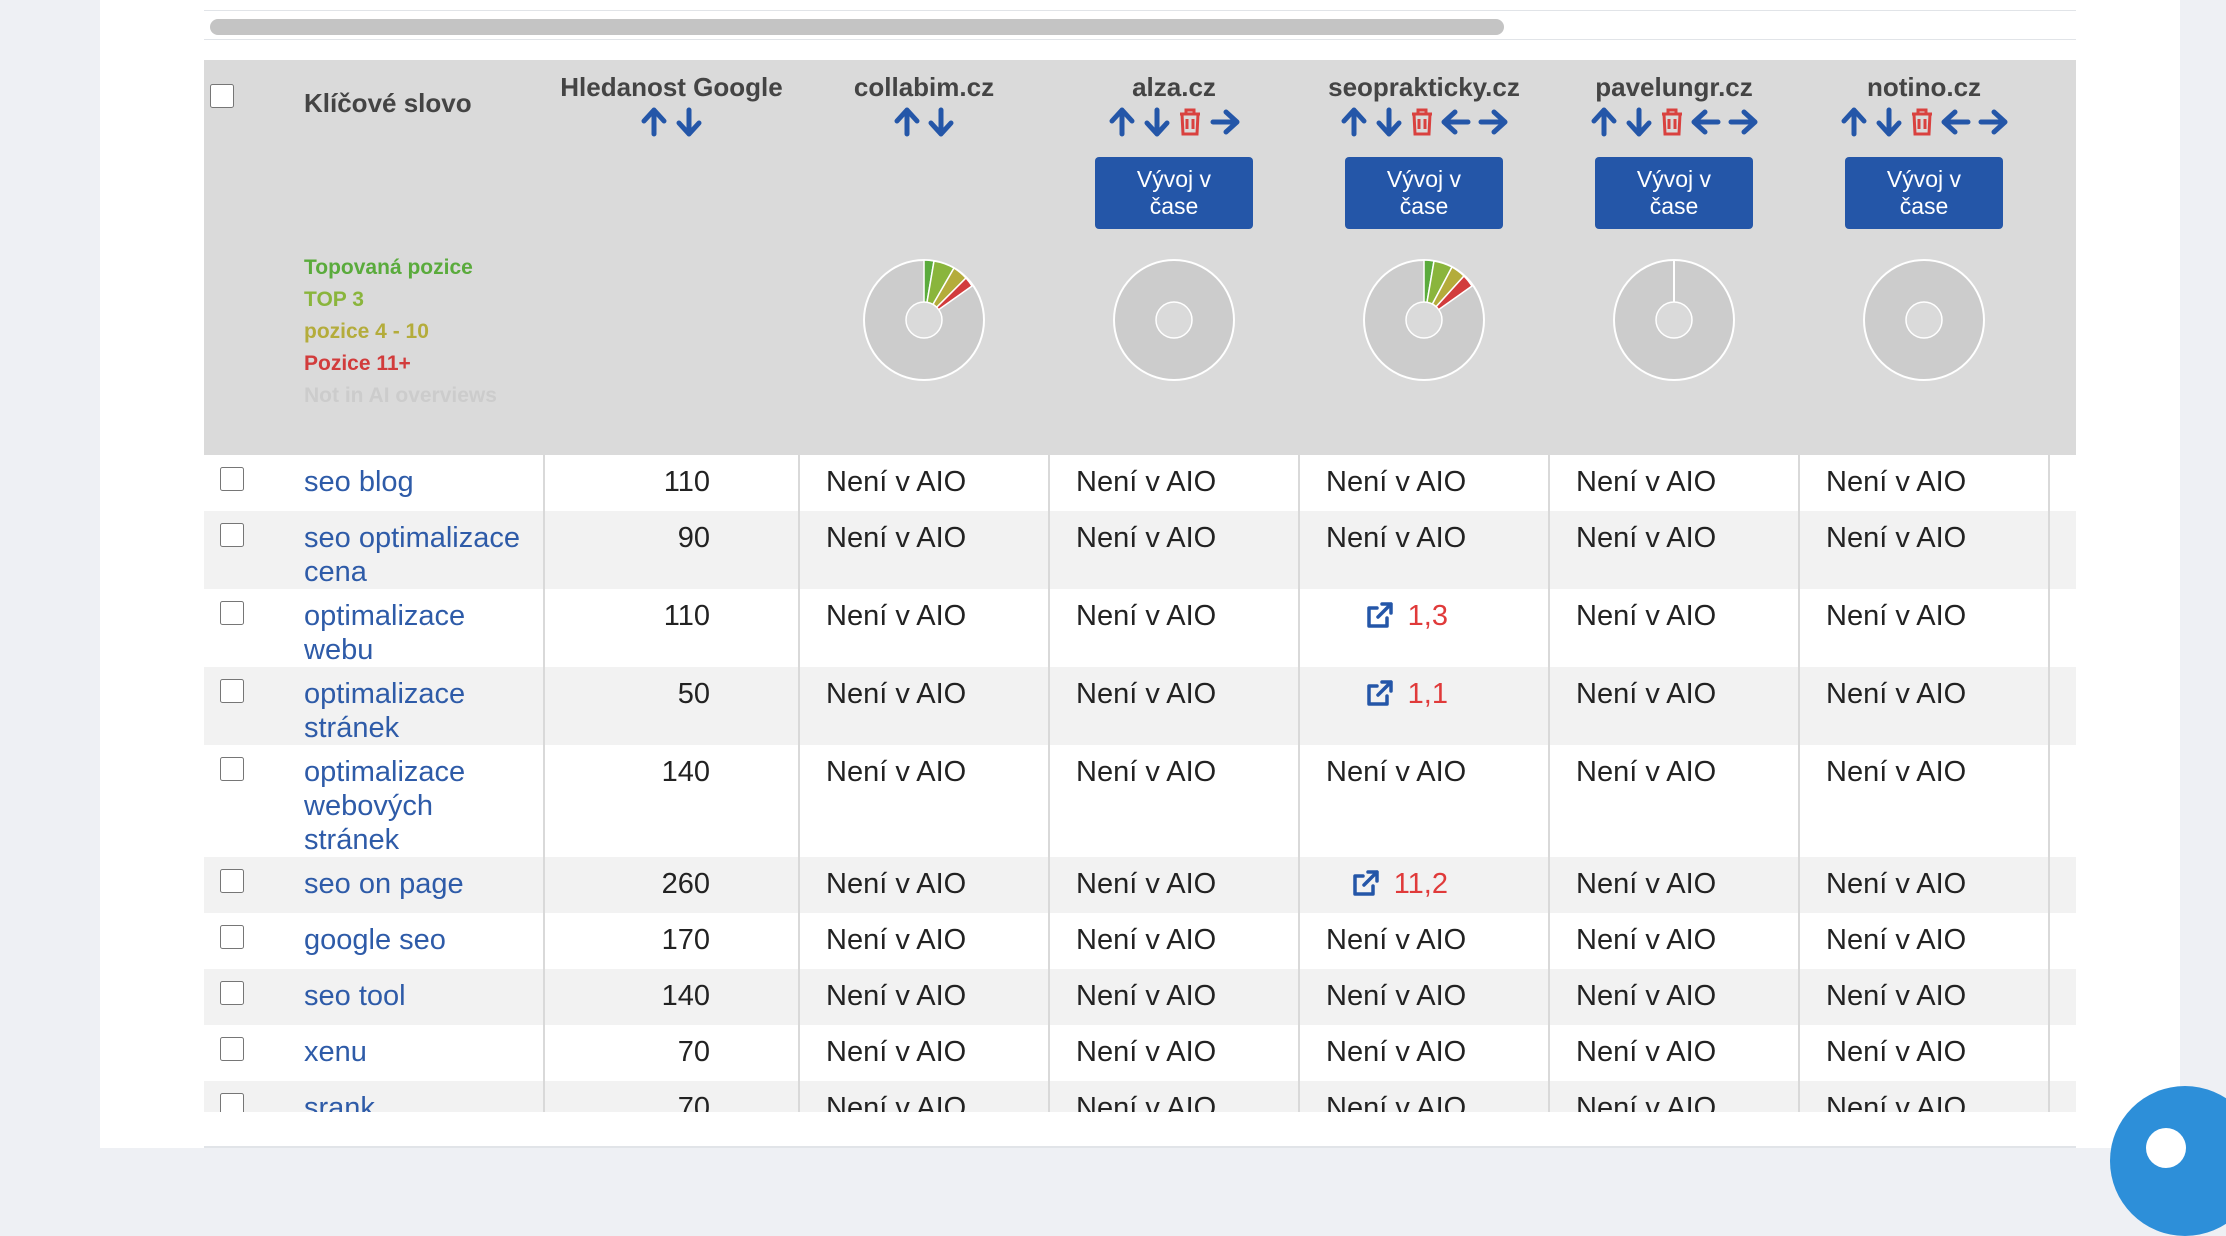 The image size is (2226, 1236). I want to click on scrollbar-thumb, so click(857, 27).